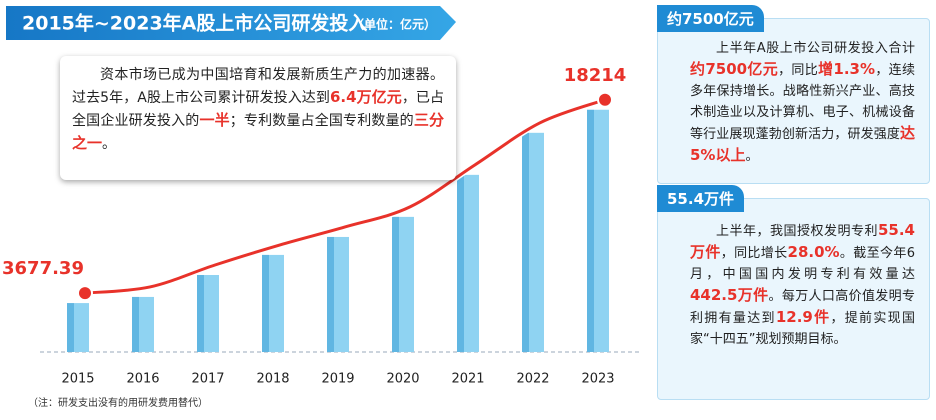 This screenshot has height=420, width=936. Describe the element at coordinates (321, 121) in the screenshot. I see `body-text: ；专利数量占全国专利数量的` at that location.